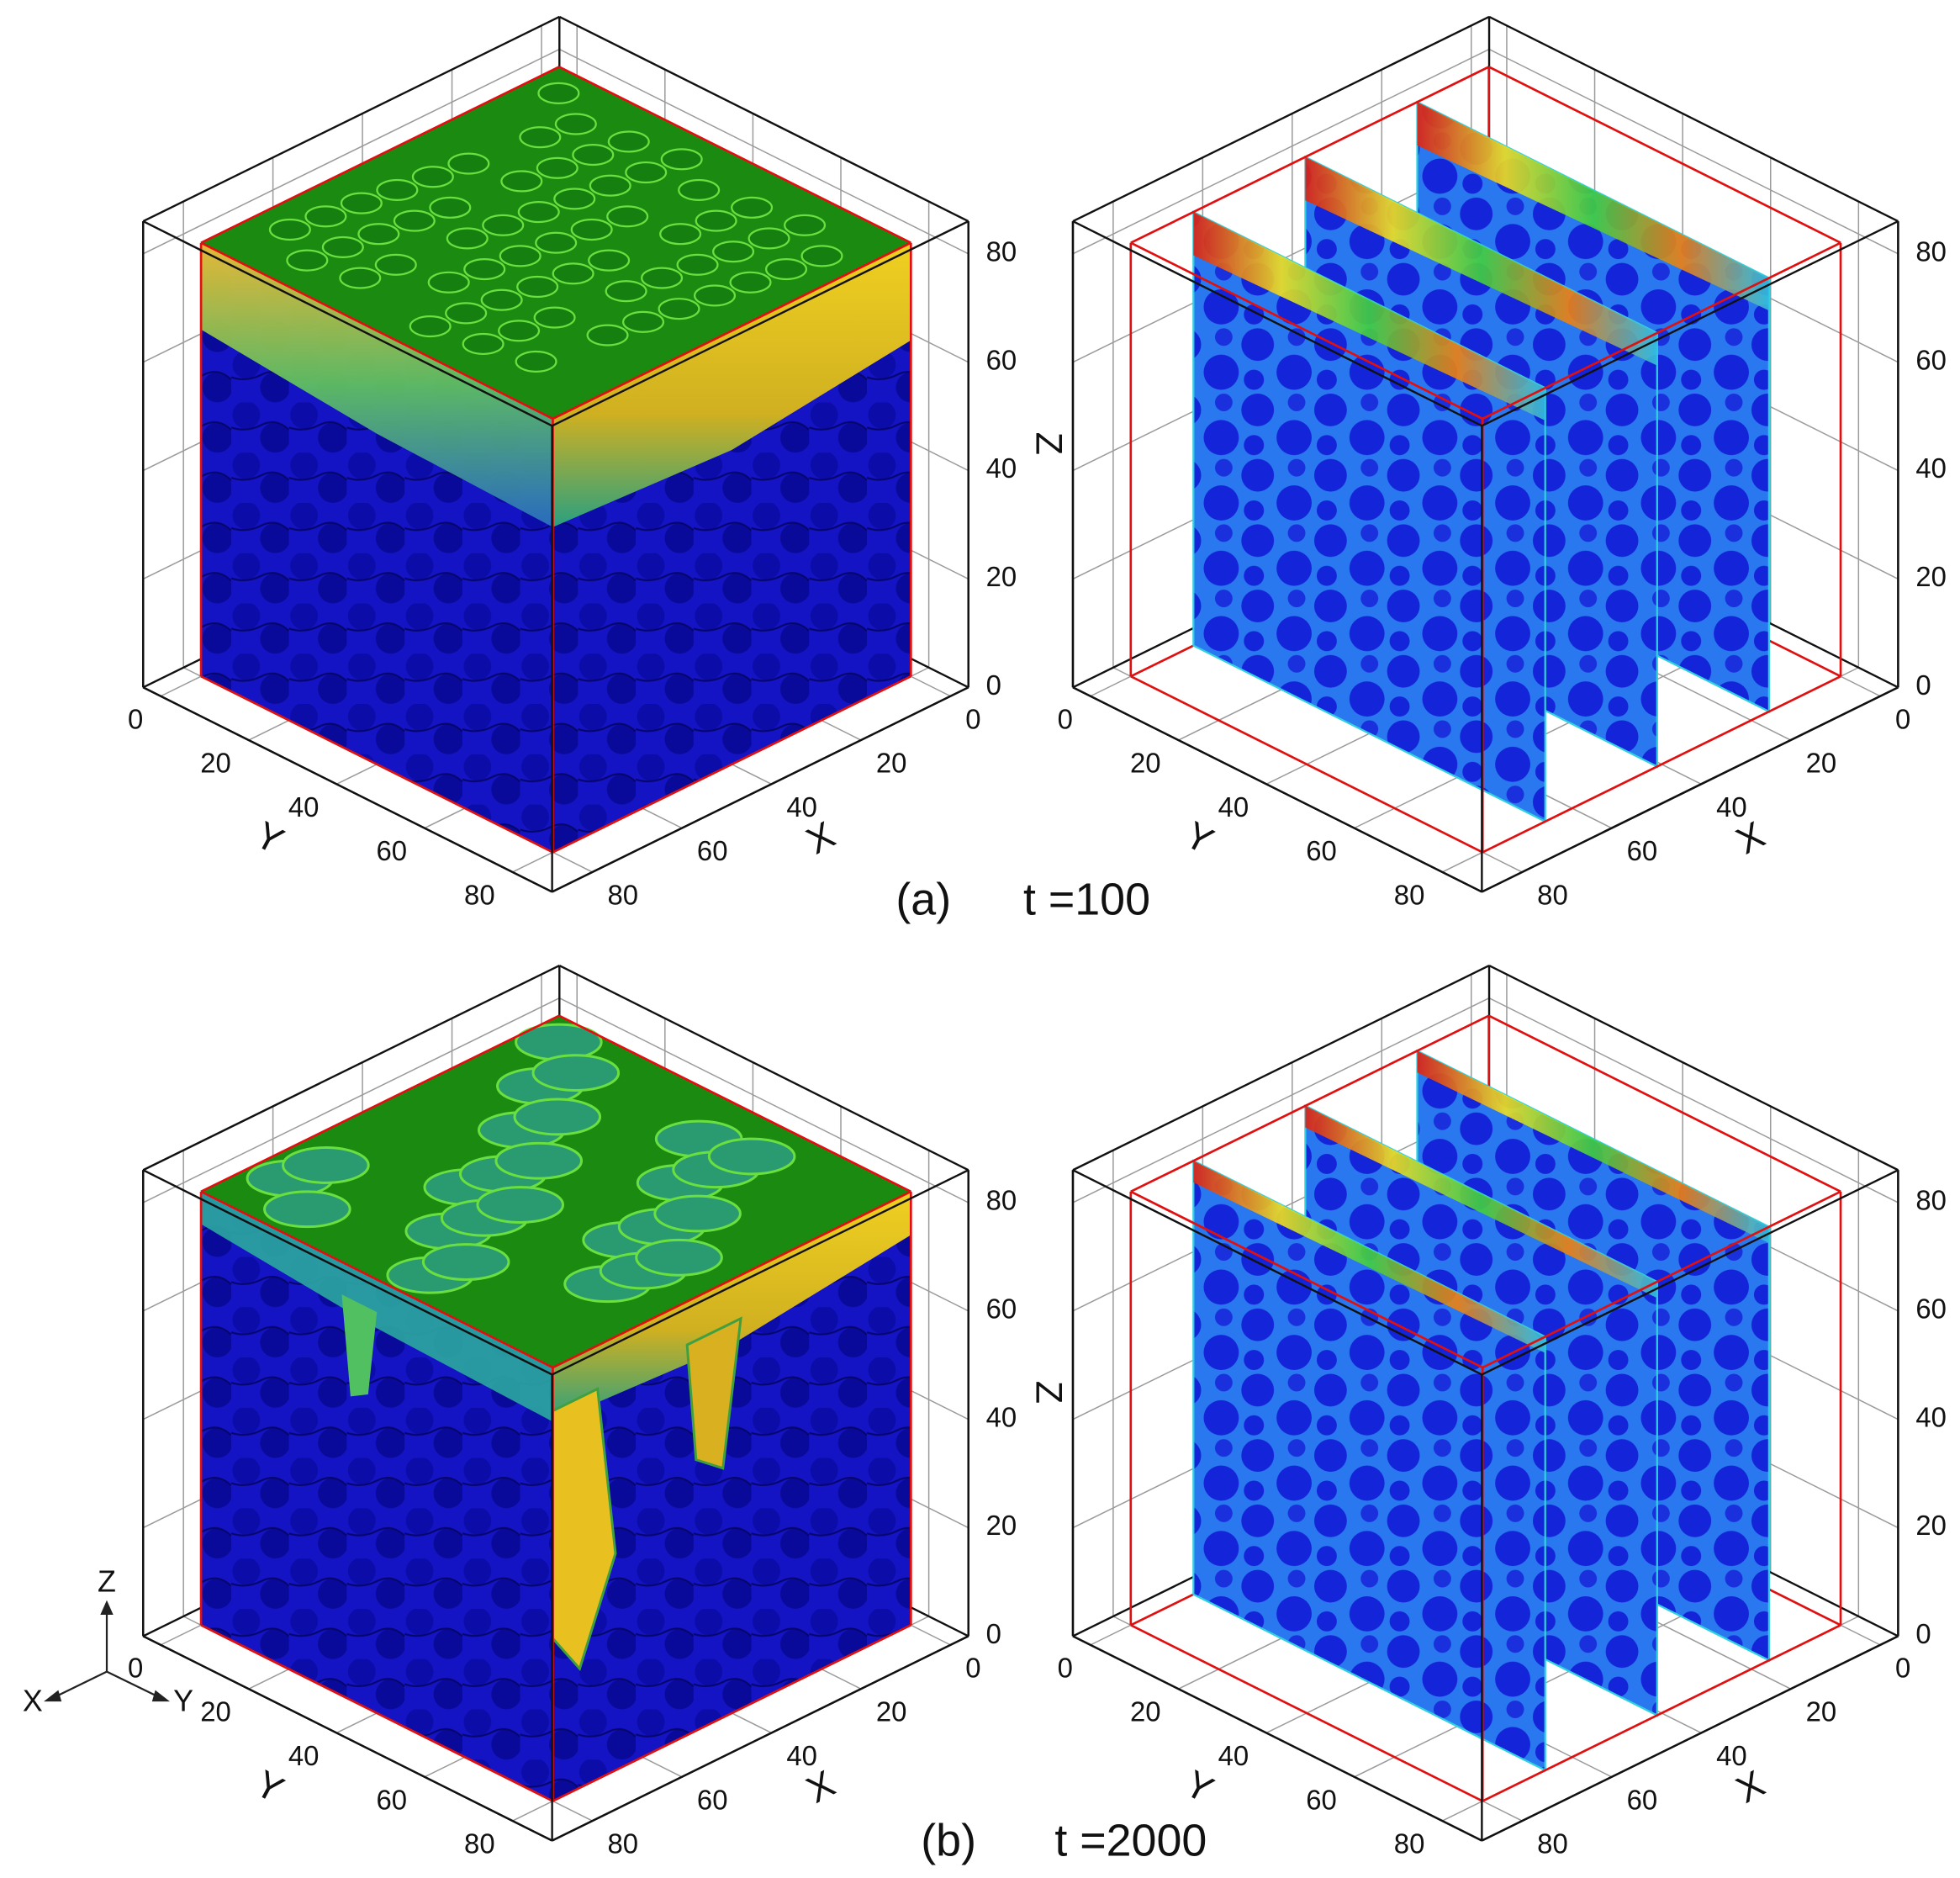 This screenshot has width=1960, height=1878. I want to click on y-tick-label: 20, so click(1145, 1712).